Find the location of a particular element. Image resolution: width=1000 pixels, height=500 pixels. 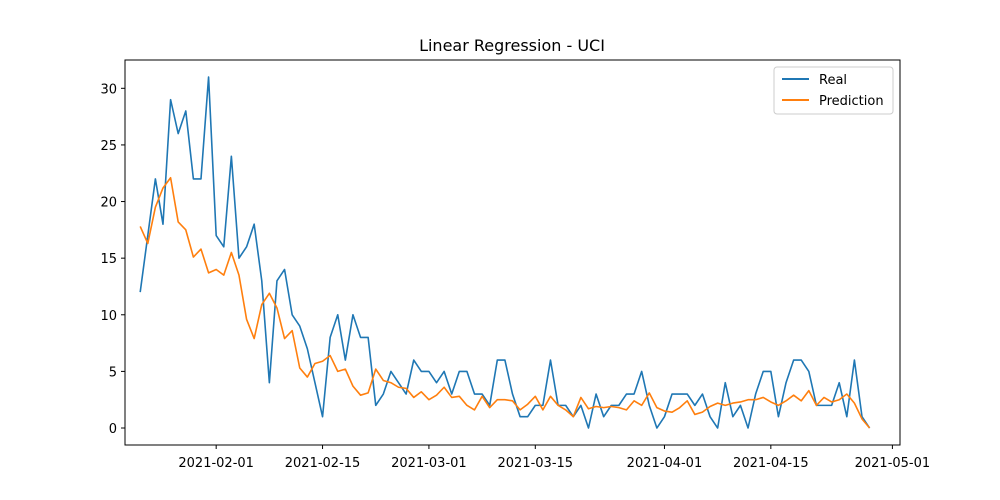

y-tick-label: 15 is located at coordinates (108, 259).